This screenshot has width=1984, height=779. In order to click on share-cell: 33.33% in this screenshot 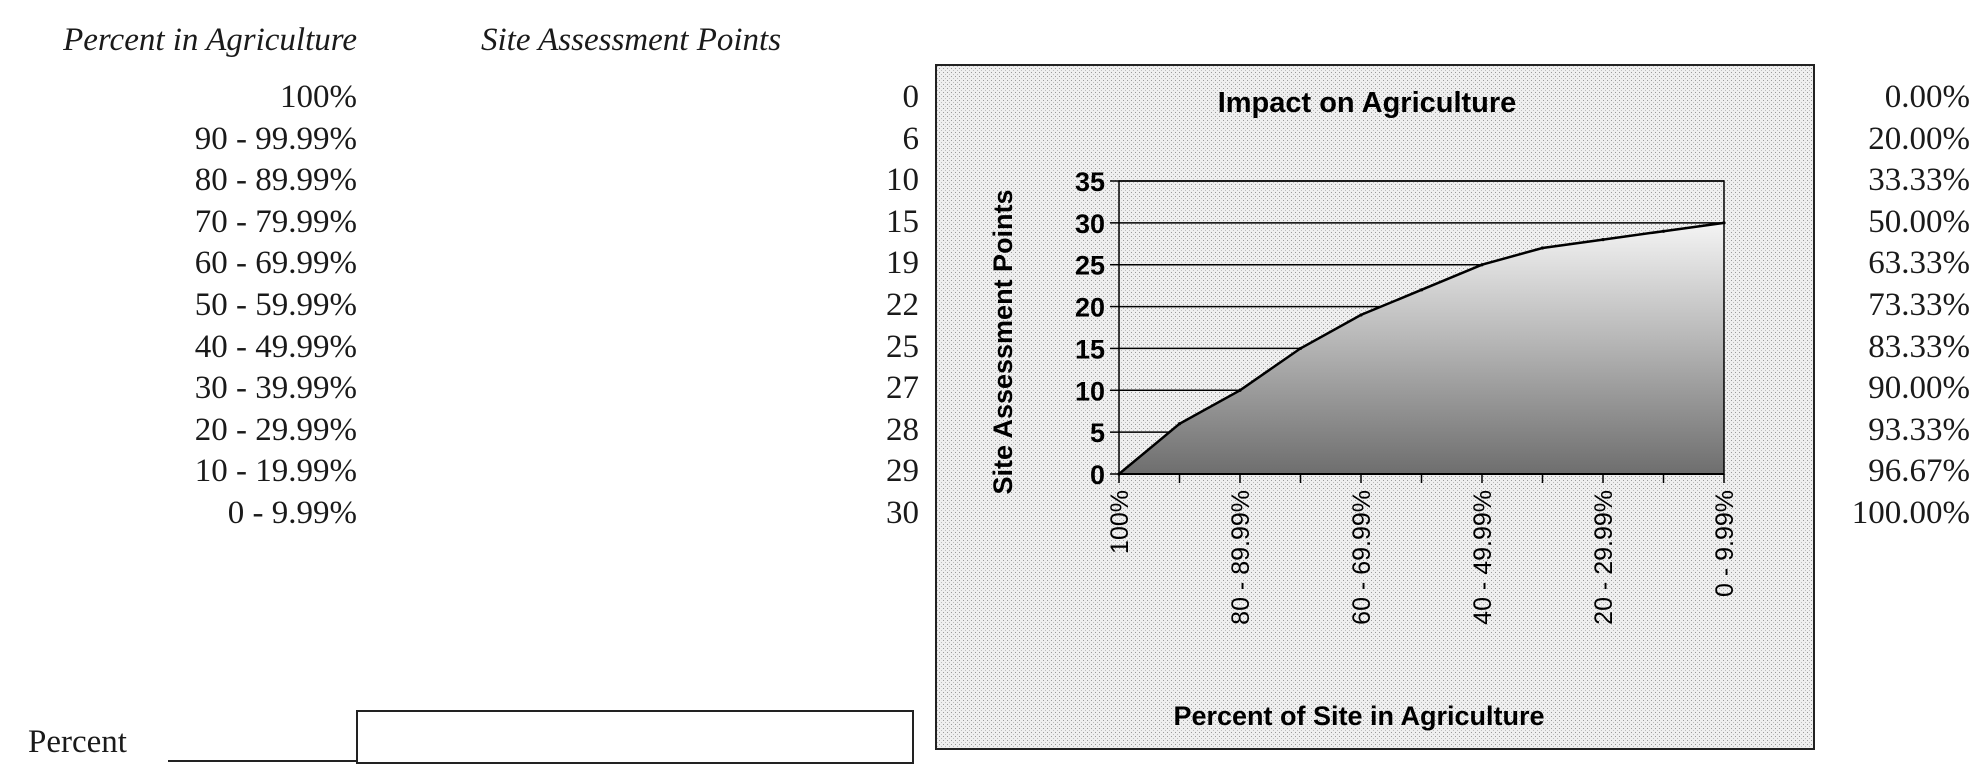, I will do `click(1919, 180)`.